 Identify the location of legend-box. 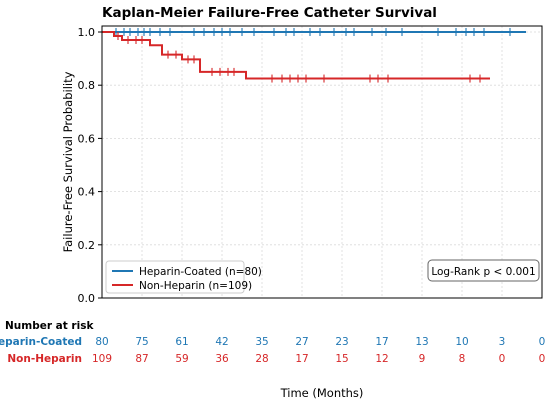
(175, 277).